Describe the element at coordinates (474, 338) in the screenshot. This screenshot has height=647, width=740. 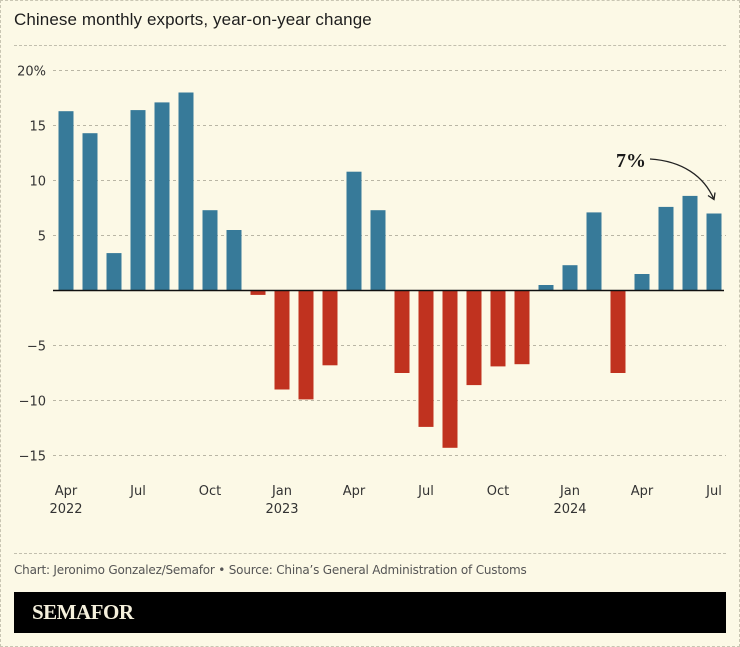
I see `bar-sep-2023` at that location.